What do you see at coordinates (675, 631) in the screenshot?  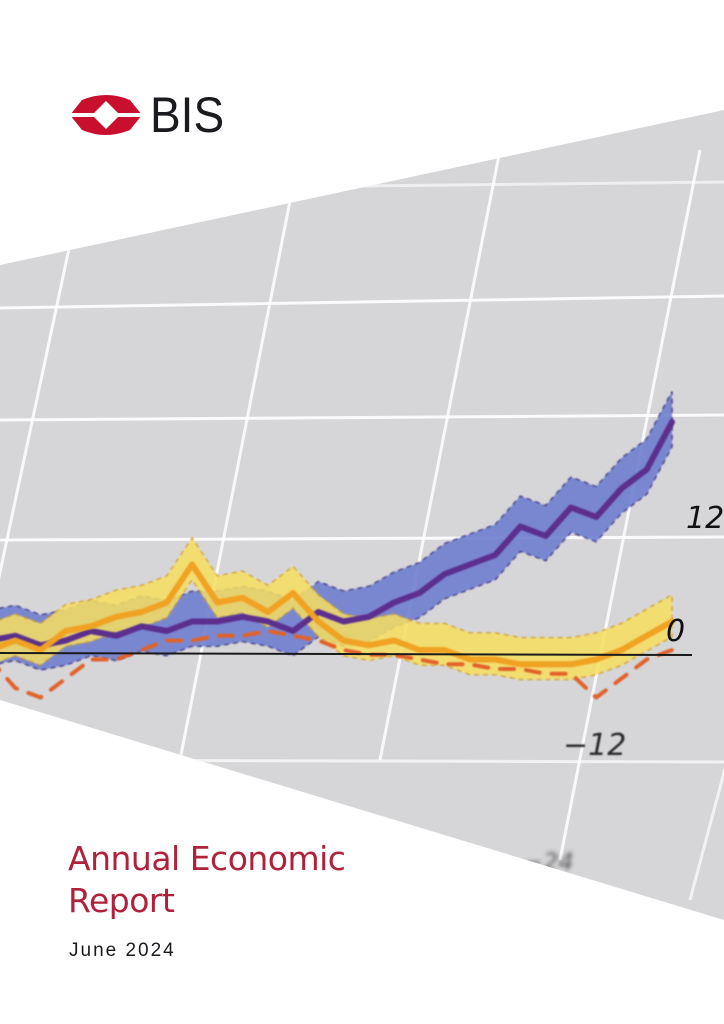 I see `tick-label-0: 0` at bounding box center [675, 631].